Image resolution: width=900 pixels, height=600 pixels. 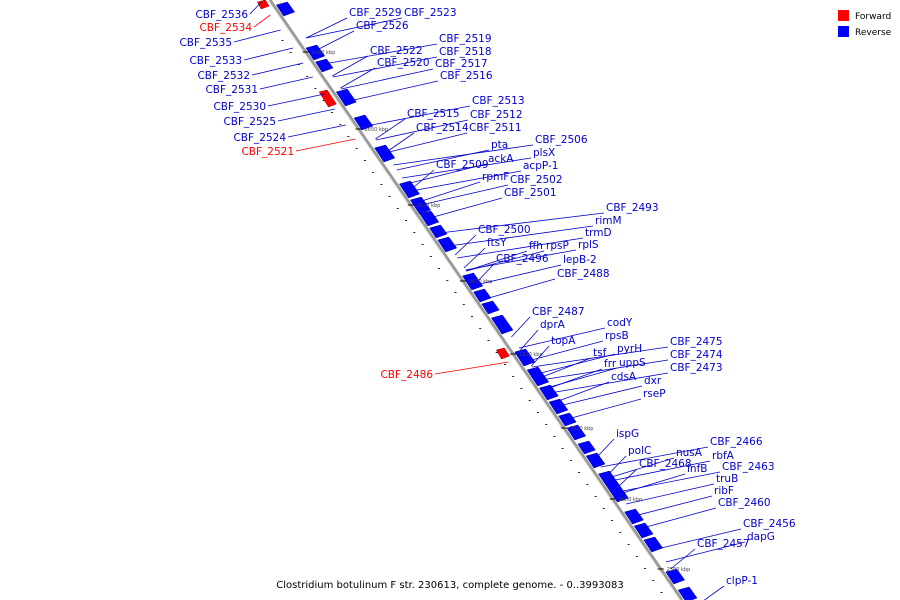 What do you see at coordinates (481, 282) in the screenshot?
I see `tick-label: 2630 kbp` at bounding box center [481, 282].